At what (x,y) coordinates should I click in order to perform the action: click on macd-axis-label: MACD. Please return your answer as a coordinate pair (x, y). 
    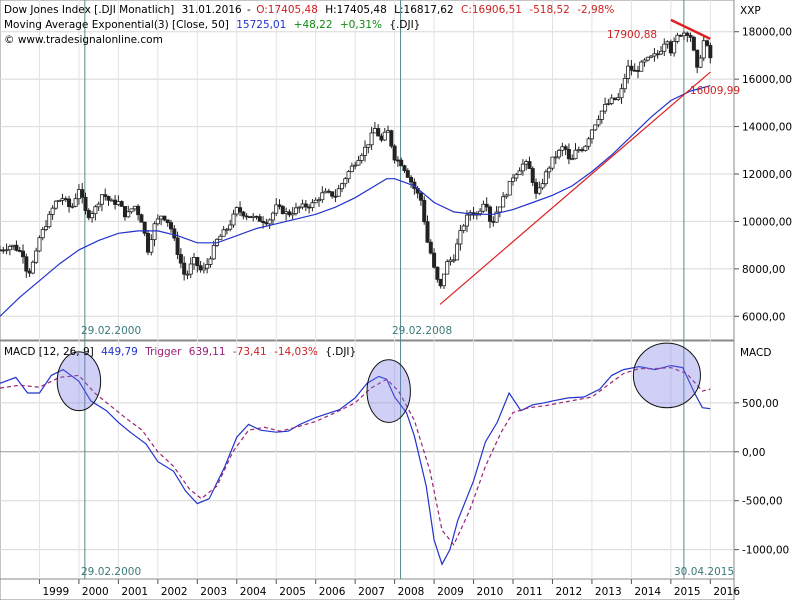
    Looking at the image, I should click on (755, 353).